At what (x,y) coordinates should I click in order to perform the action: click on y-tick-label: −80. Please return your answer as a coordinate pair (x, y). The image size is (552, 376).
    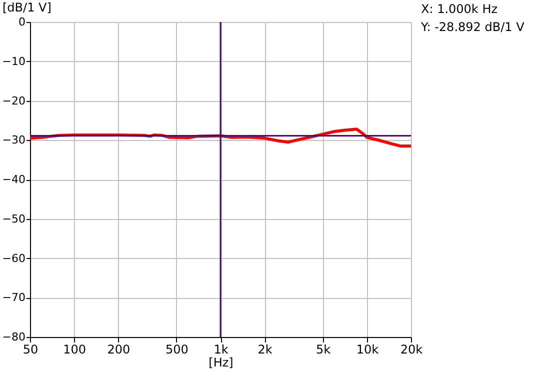
    Looking at the image, I should click on (14, 337).